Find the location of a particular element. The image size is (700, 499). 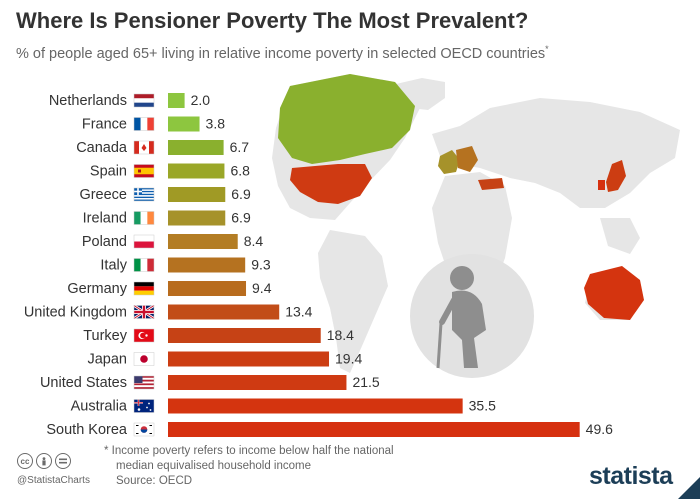

germany-flag-icon is located at coordinates (144, 288).